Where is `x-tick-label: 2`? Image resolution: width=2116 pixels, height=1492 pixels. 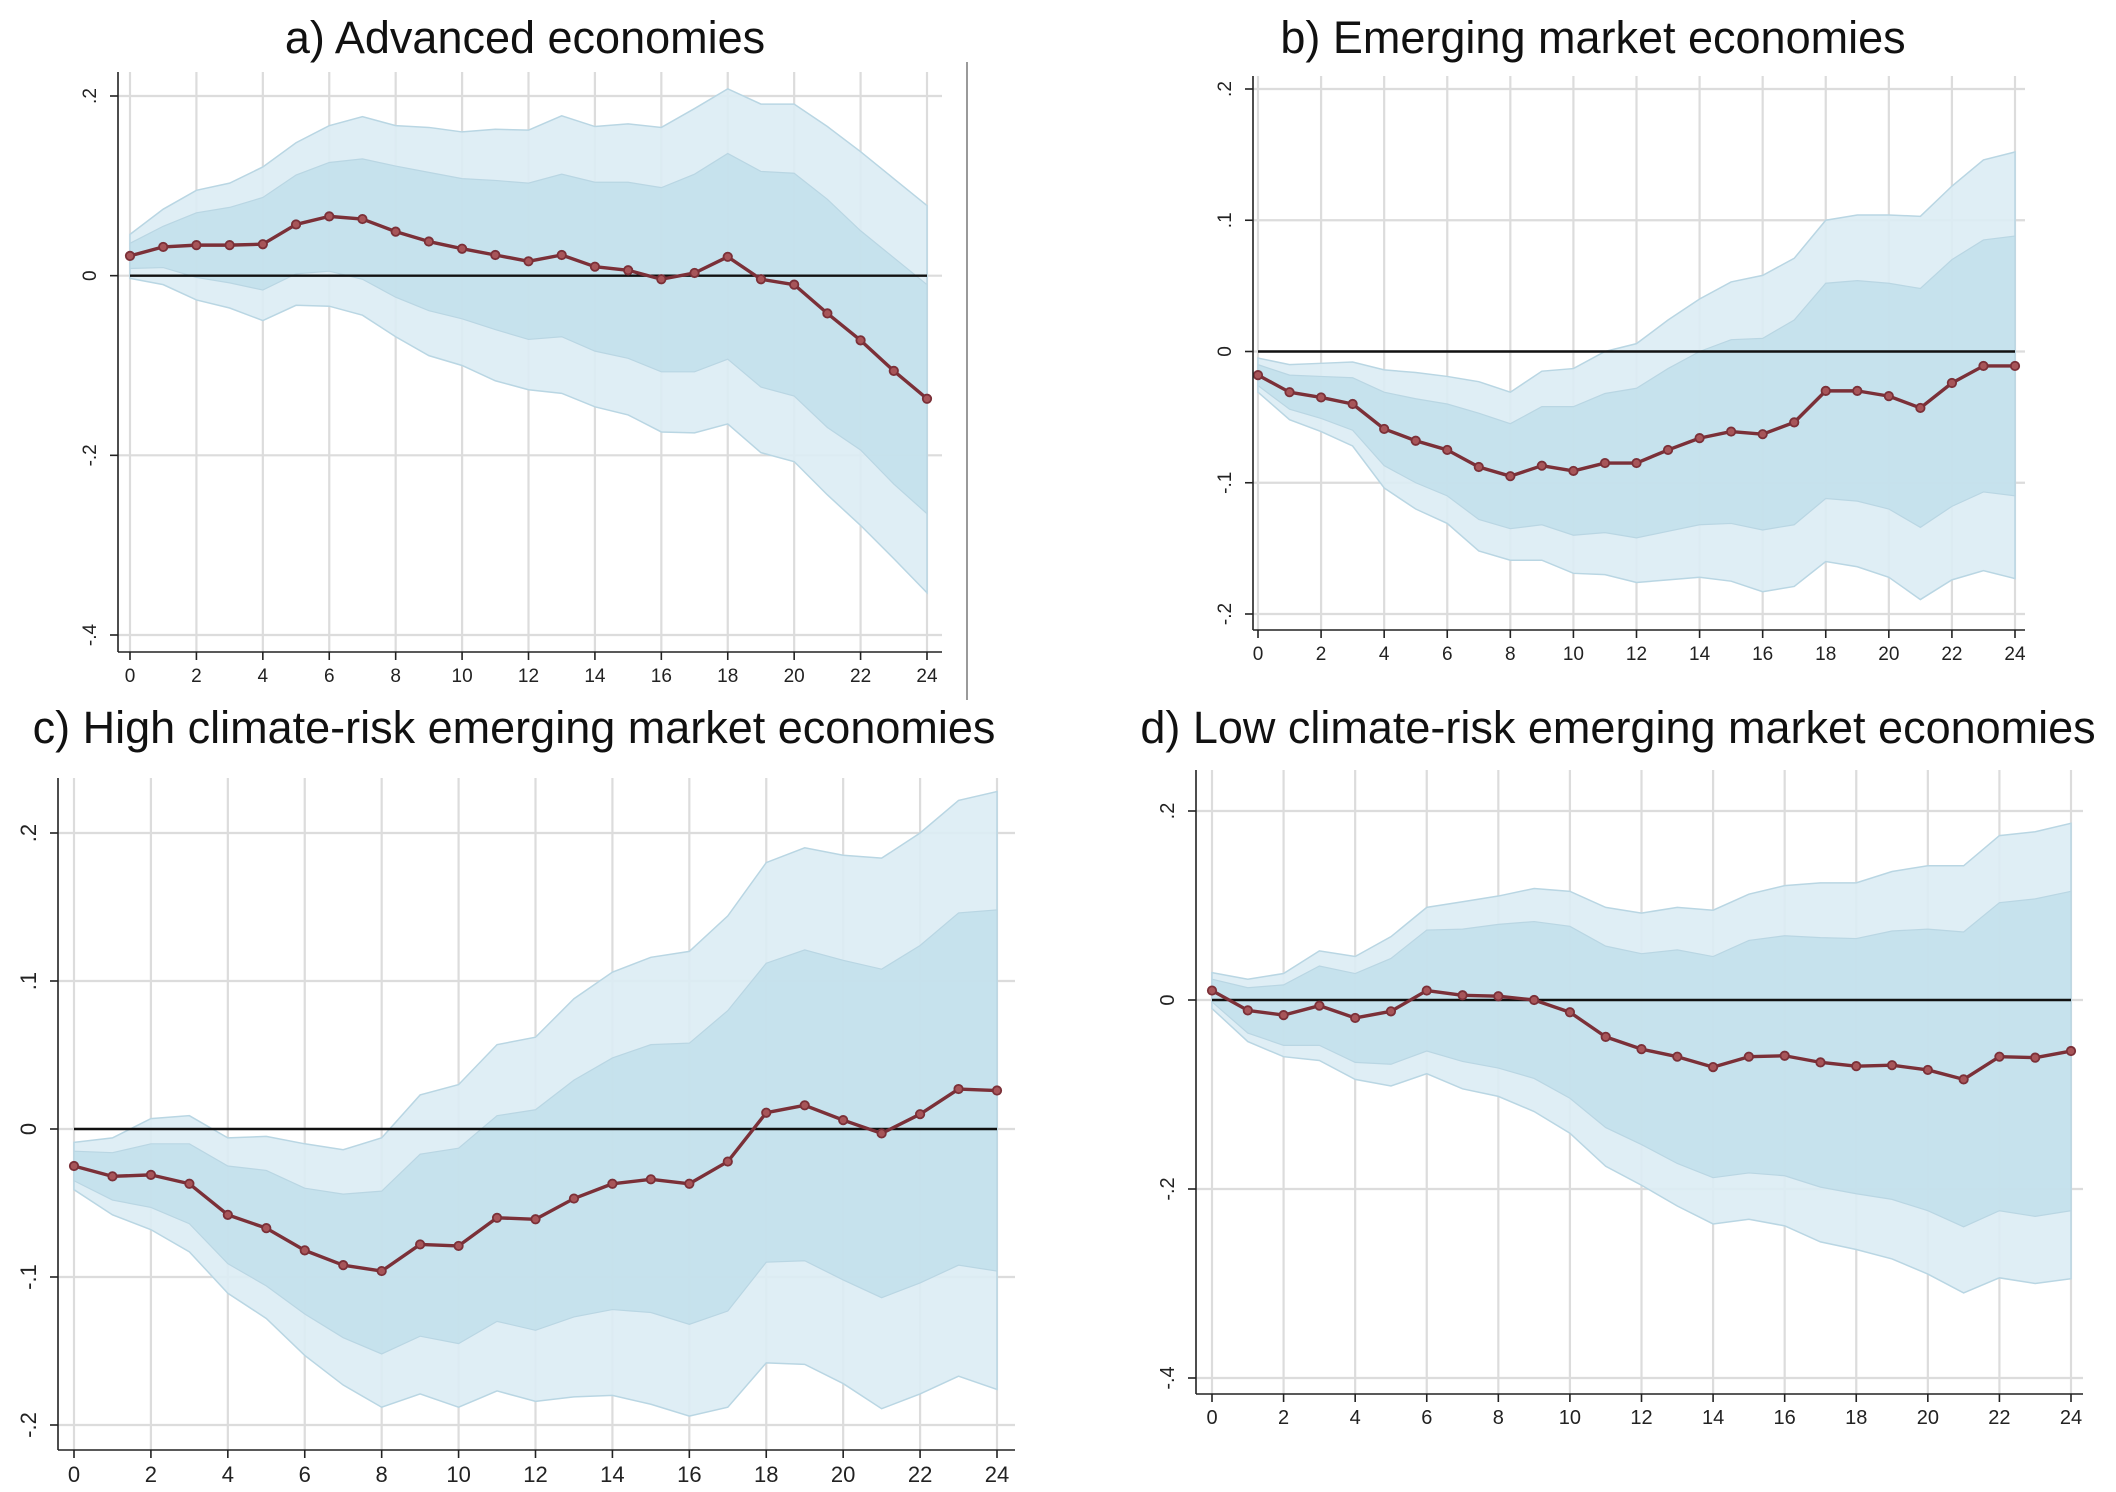
x-tick-label: 2 is located at coordinates (1283, 1418).